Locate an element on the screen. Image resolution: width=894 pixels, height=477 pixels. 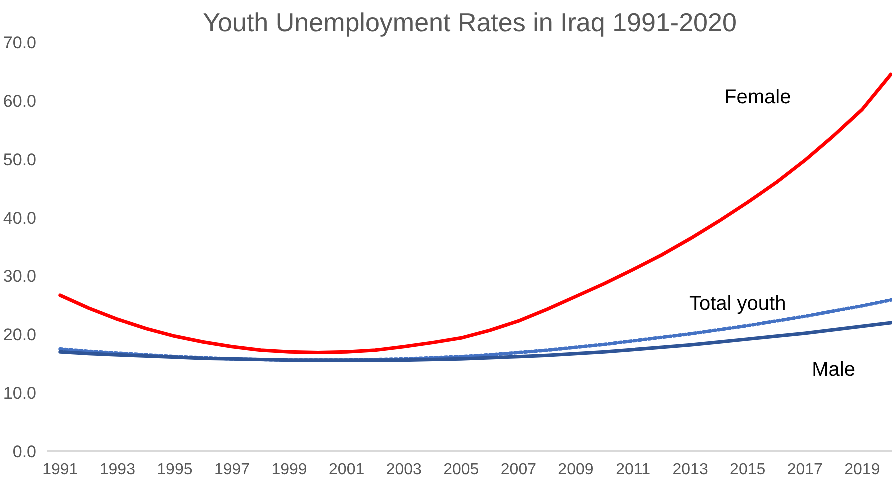
series-label: Total youth is located at coordinates (737, 303).